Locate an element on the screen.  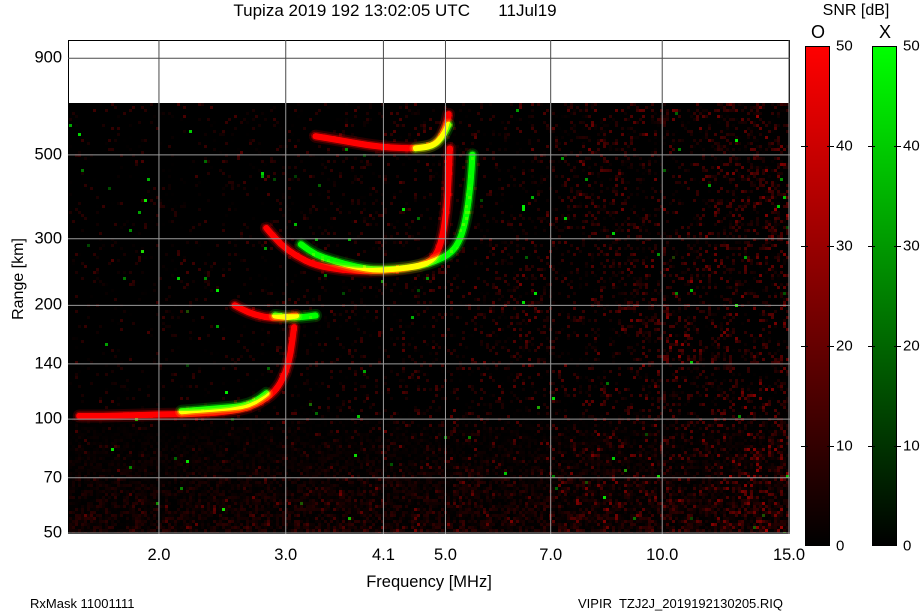
x-tick-label: 4.1 is located at coordinates (383, 555).